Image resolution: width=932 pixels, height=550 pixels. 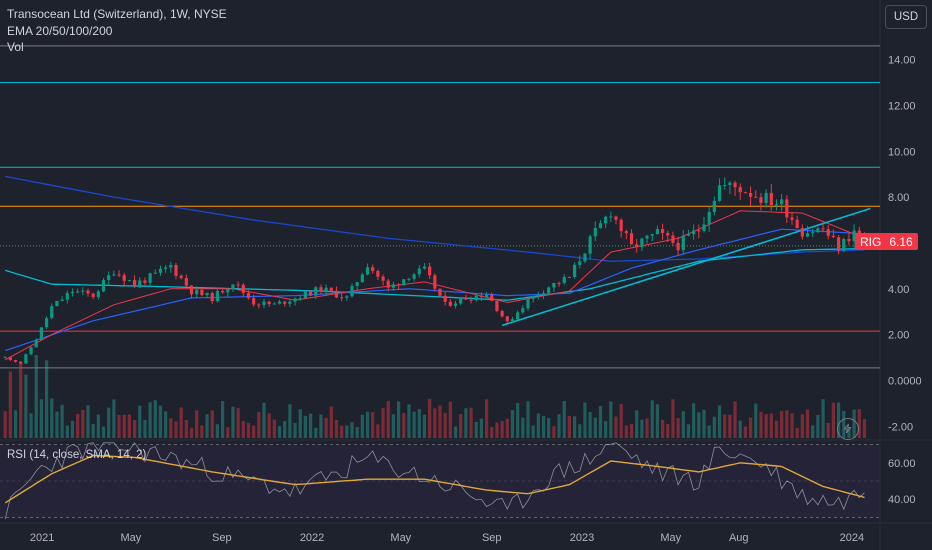 What do you see at coordinates (886, 241) in the screenshot?
I see `last-price-tag: RIG 6.16` at bounding box center [886, 241].